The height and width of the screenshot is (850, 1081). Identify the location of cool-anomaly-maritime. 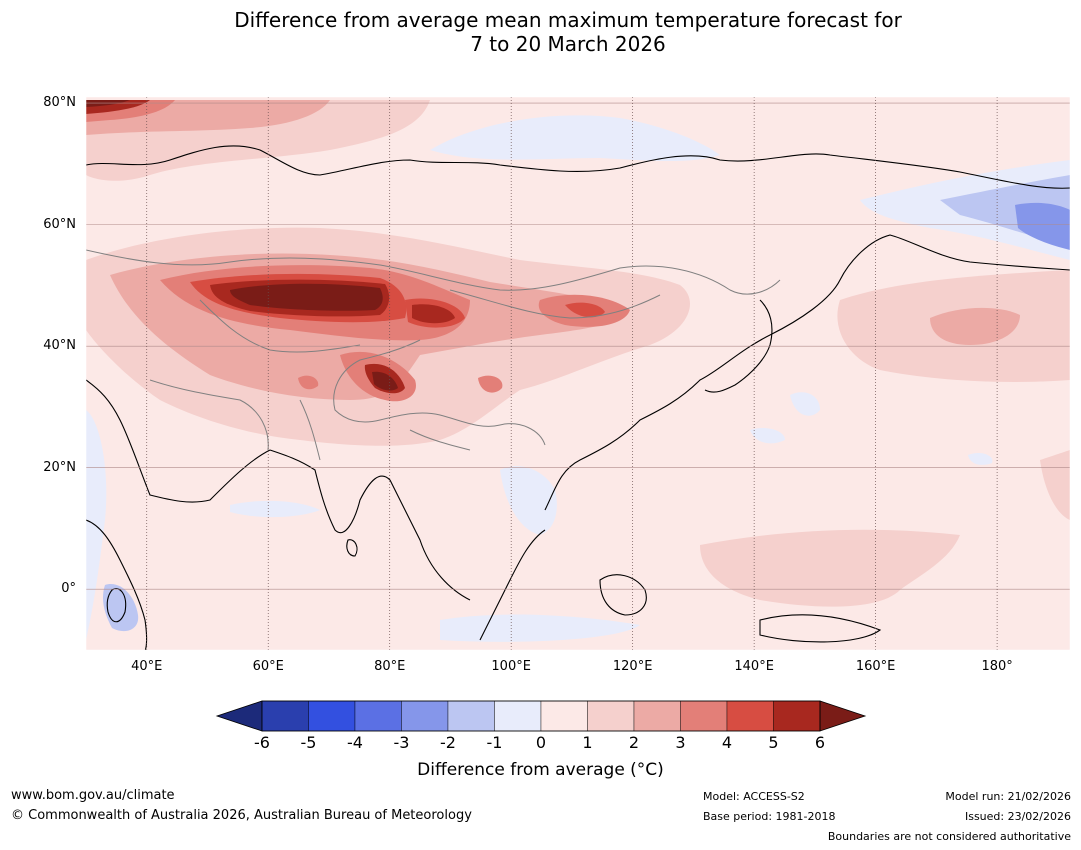
(540, 628).